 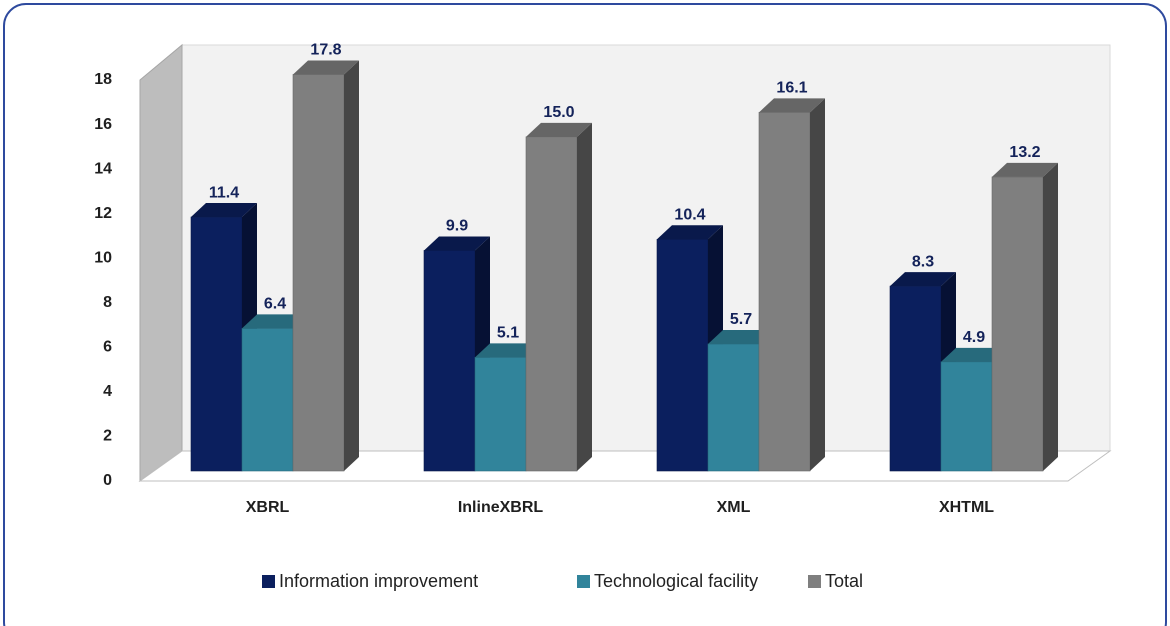 What do you see at coordinates (161, 262) in the screenshot?
I see `side-wall` at bounding box center [161, 262].